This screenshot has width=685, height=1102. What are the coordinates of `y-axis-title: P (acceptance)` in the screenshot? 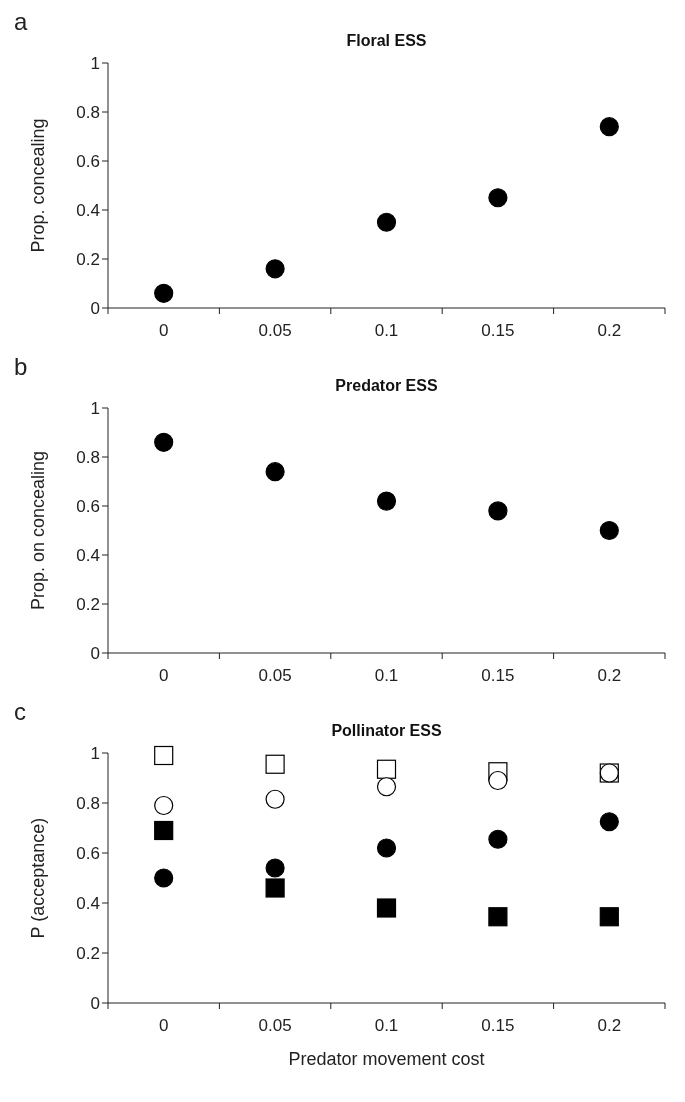 It's located at (38, 878).